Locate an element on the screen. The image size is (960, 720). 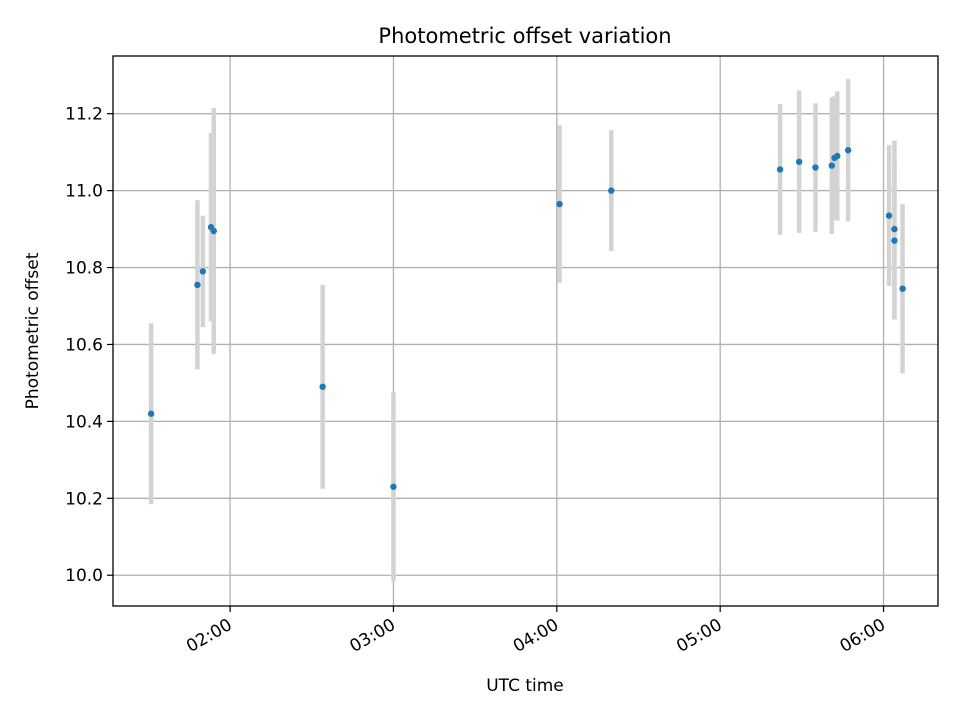
y-tick-label: 11.0 is located at coordinates (84, 192).